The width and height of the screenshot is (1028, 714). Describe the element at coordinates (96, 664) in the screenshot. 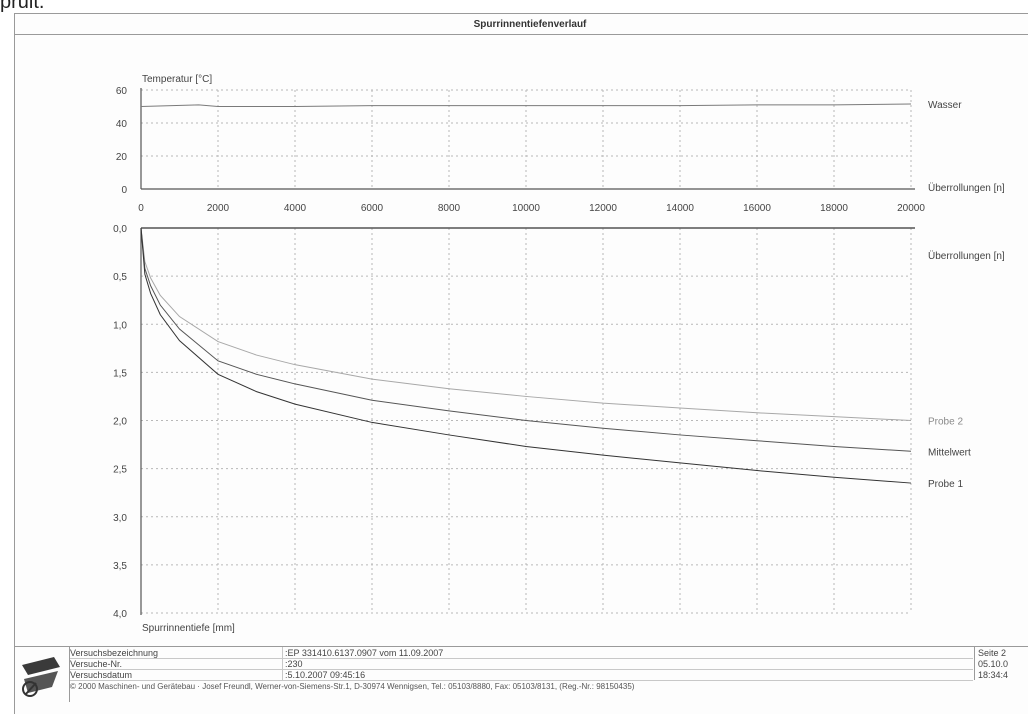

I see `meta-label: Versuche-Nr.` at that location.